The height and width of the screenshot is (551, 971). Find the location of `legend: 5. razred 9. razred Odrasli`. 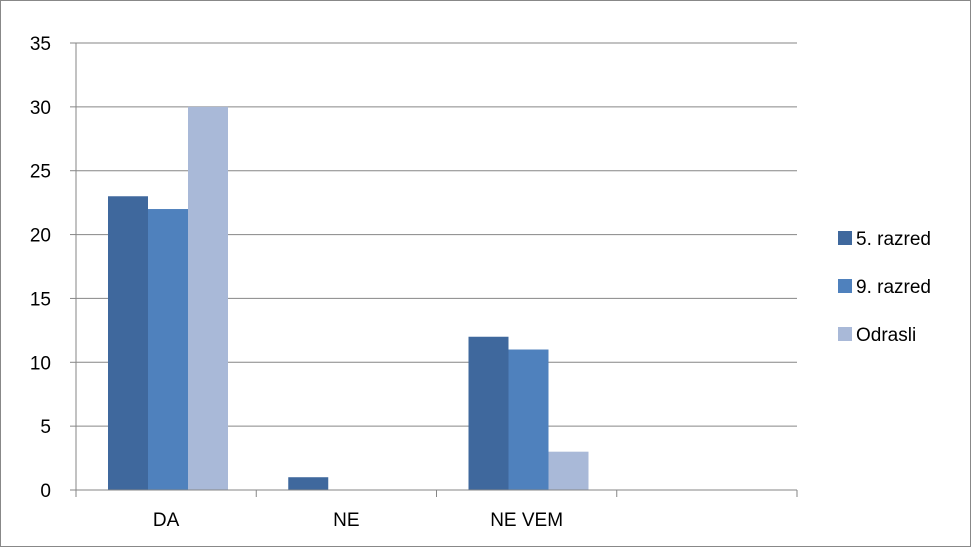

legend: 5. razred 9. razred Odrasli is located at coordinates (884, 287).